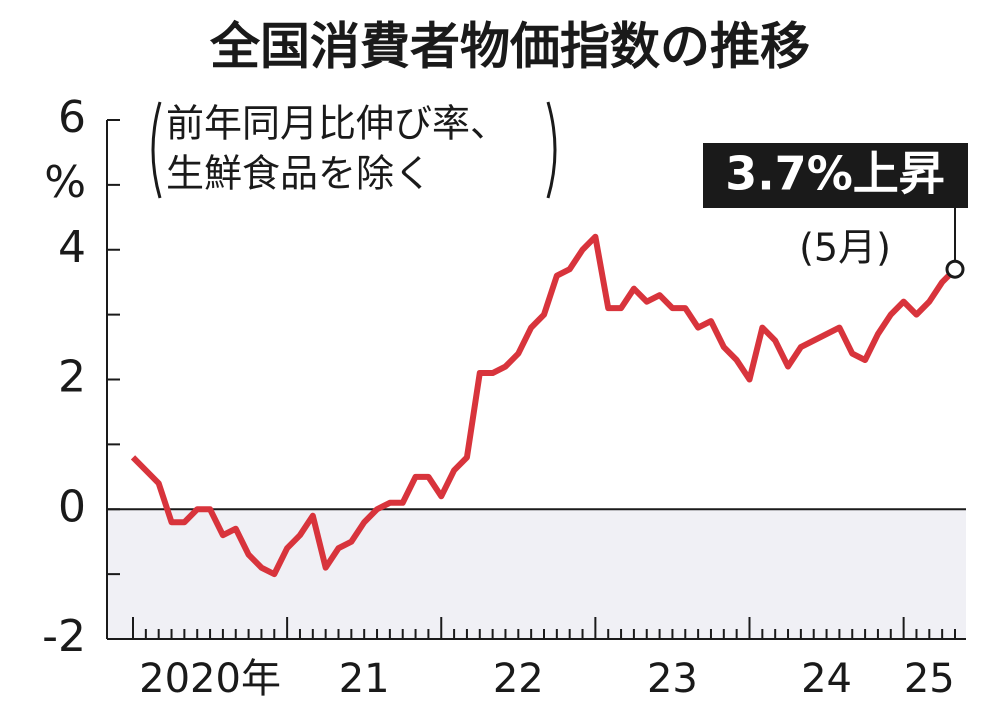 The height and width of the screenshot is (723, 1000). What do you see at coordinates (156, 150) in the screenshot?
I see `bracket-left` at bounding box center [156, 150].